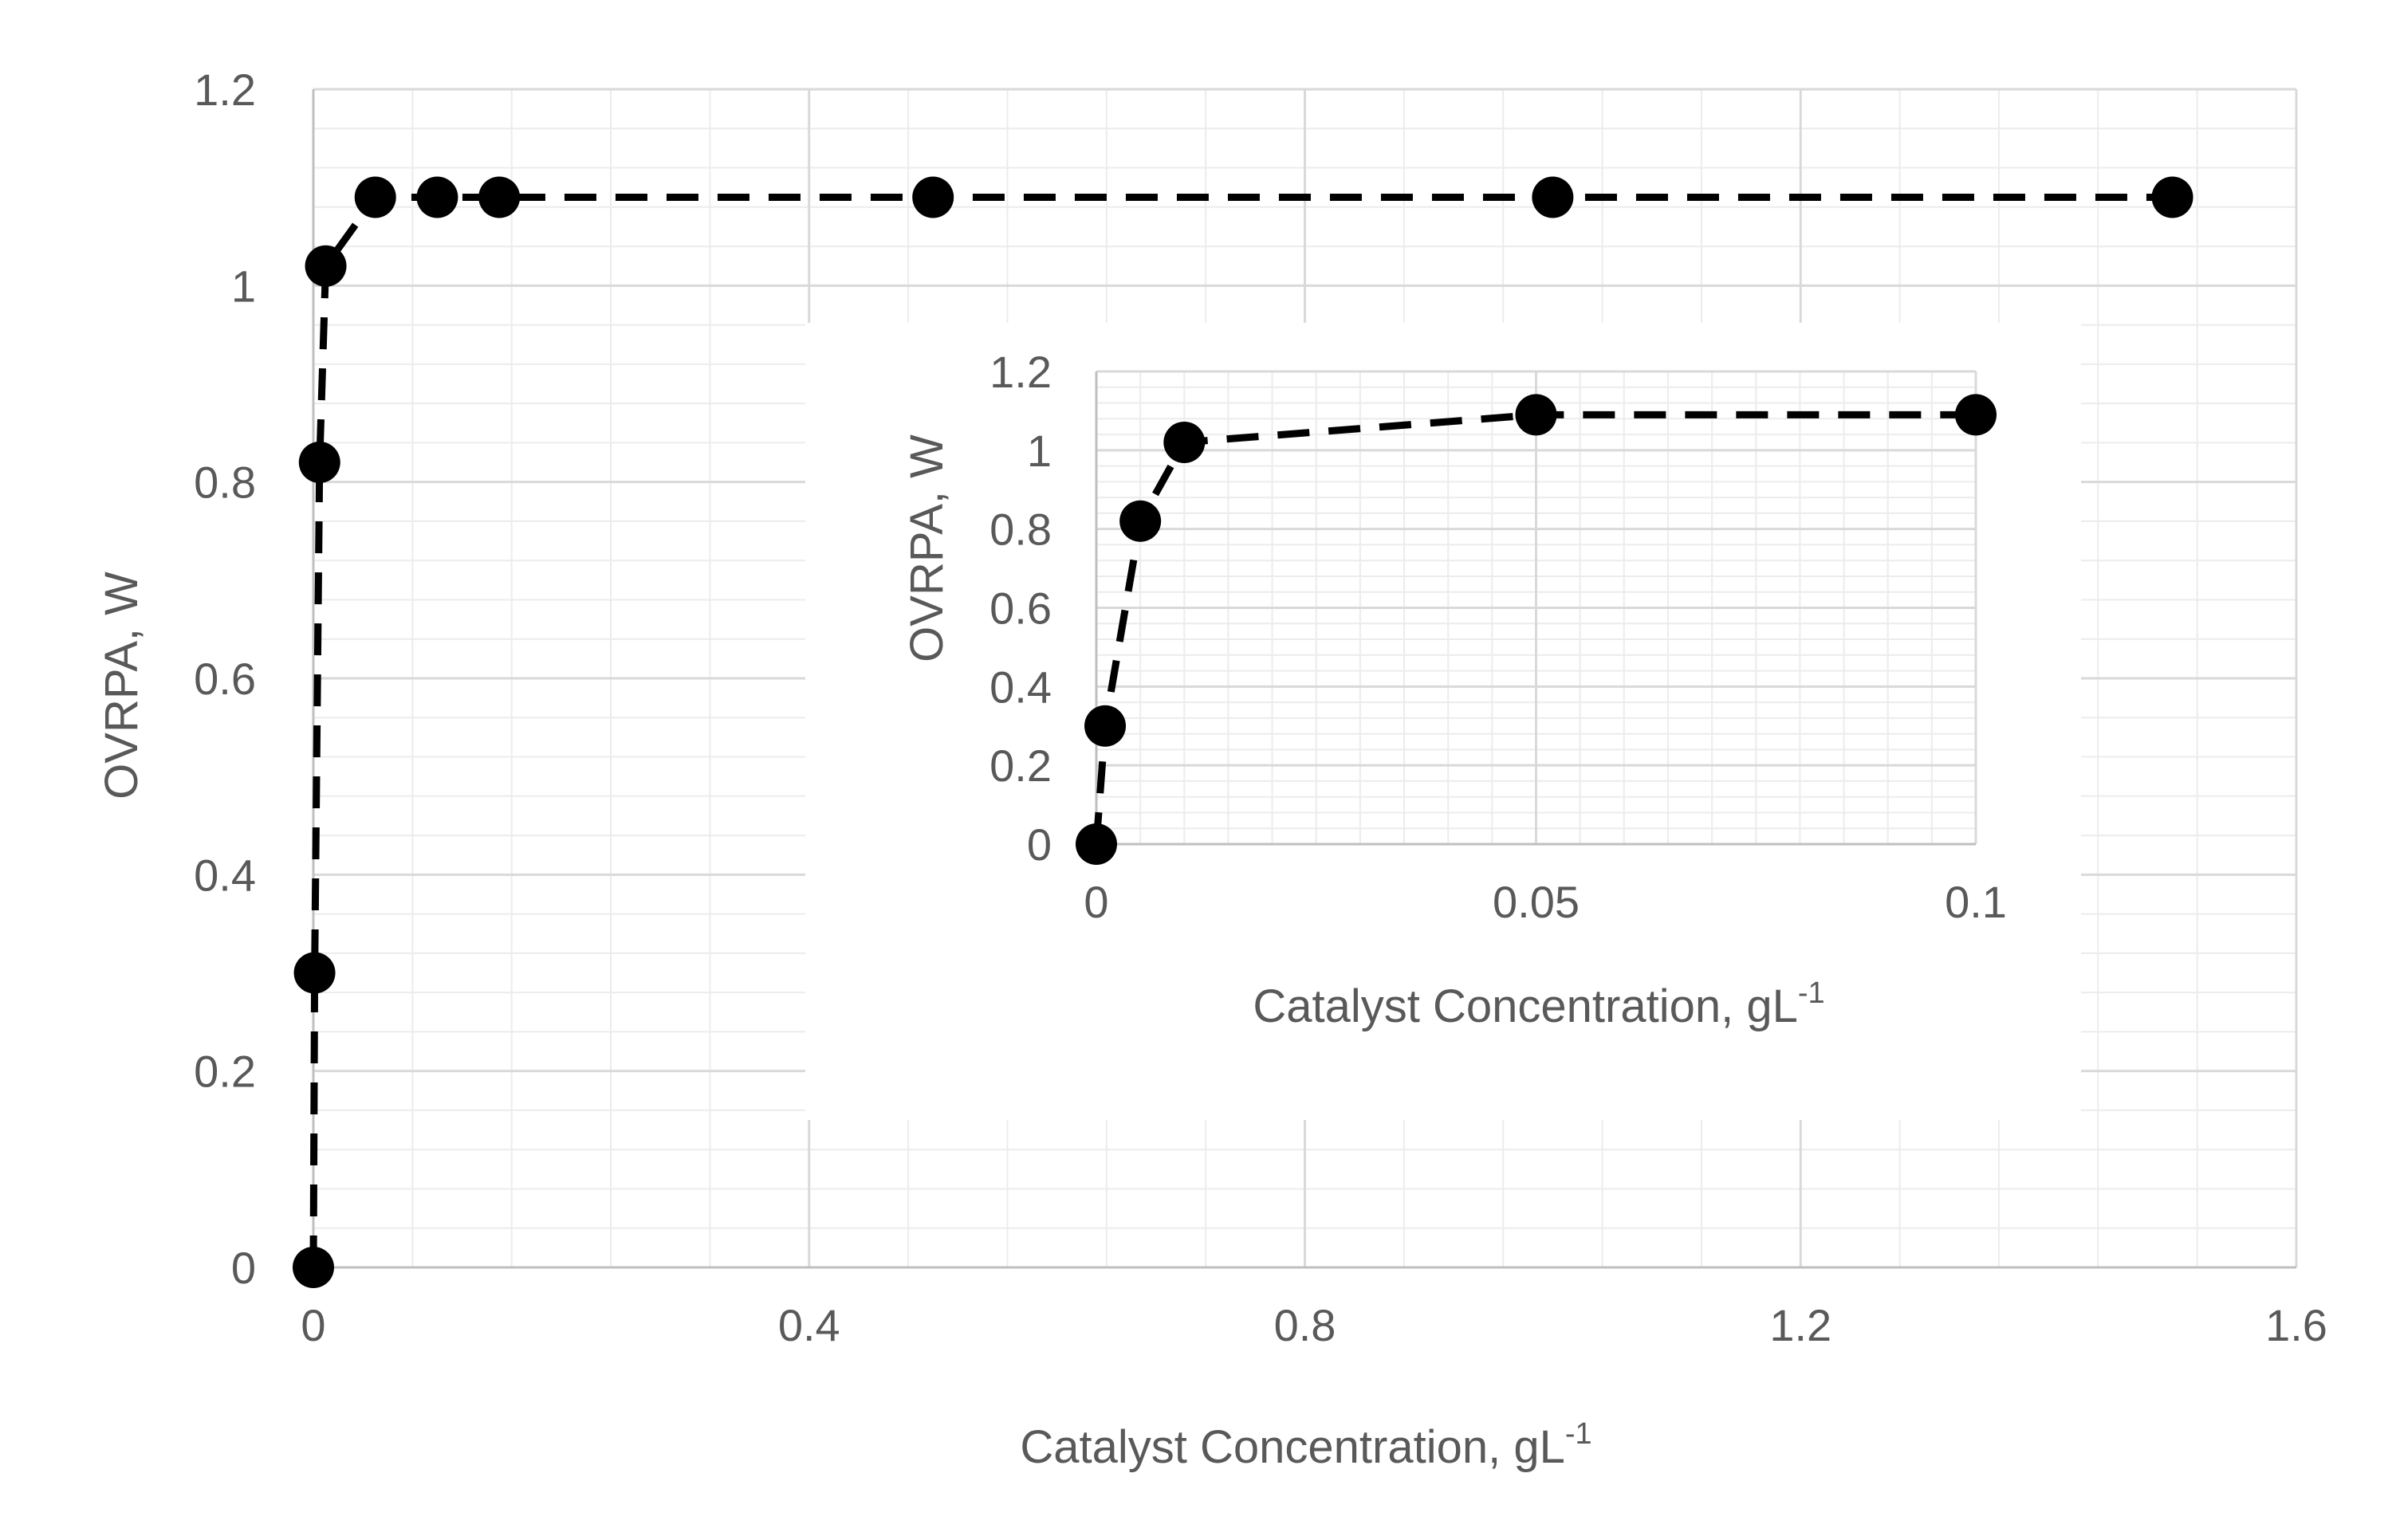  Describe the element at coordinates (1811, 993) in the screenshot. I see `inset-x-axis-label-sup: -1` at that location.